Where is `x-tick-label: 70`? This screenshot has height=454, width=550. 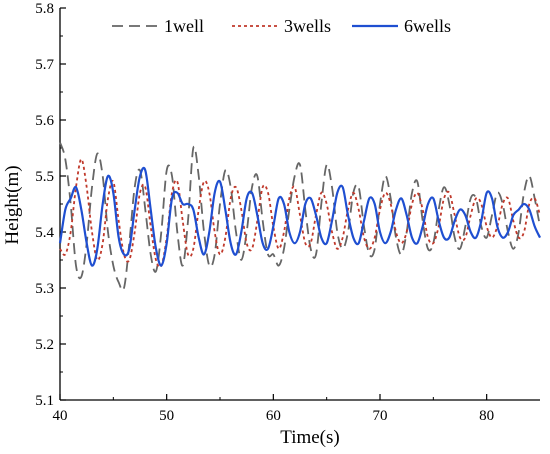
x-tick-label: 70 is located at coordinates (380, 416).